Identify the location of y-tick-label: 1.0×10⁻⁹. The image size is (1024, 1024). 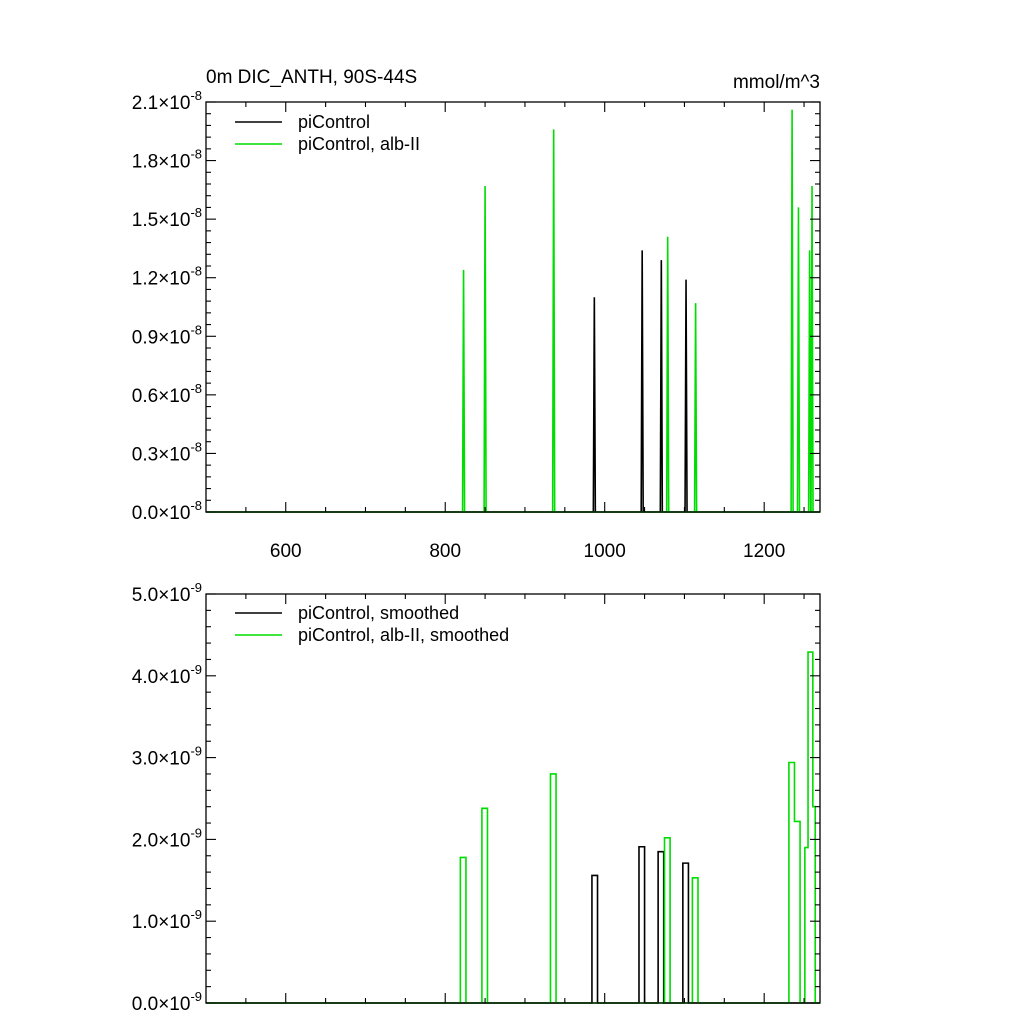
(167, 920).